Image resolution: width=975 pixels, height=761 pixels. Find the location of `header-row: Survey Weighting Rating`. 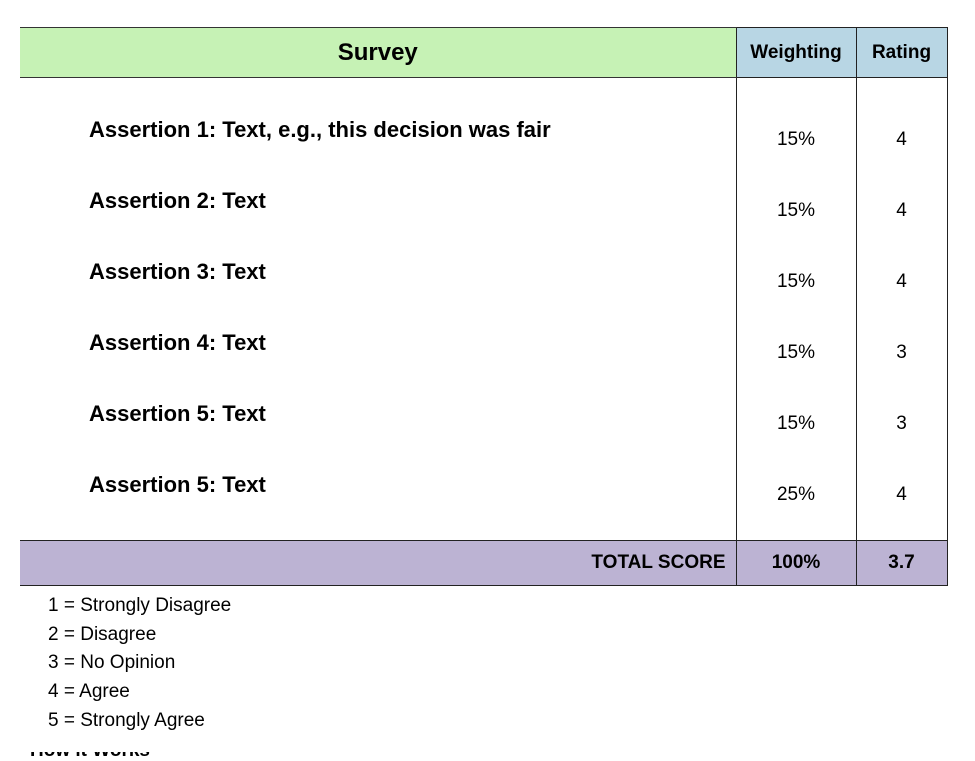

header-row: Survey Weighting Rating is located at coordinates (484, 52).